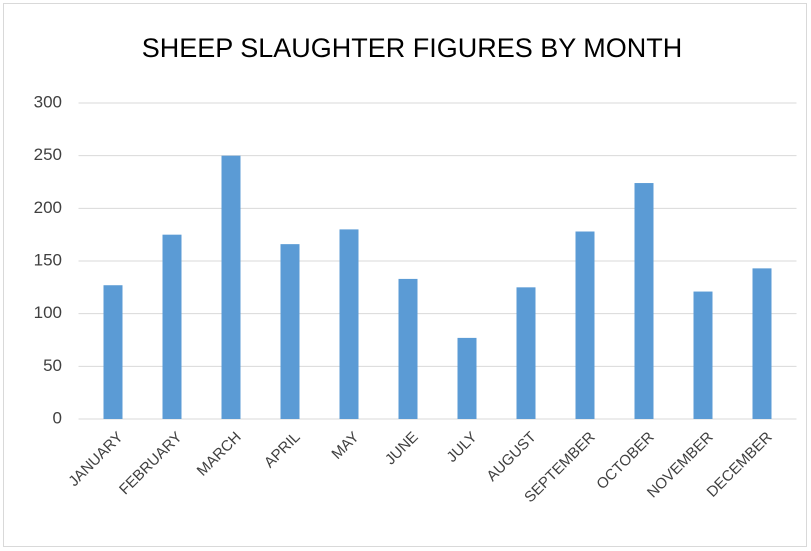 The image size is (811, 551). What do you see at coordinates (48, 207) in the screenshot?
I see `y-tick-label: 200` at bounding box center [48, 207].